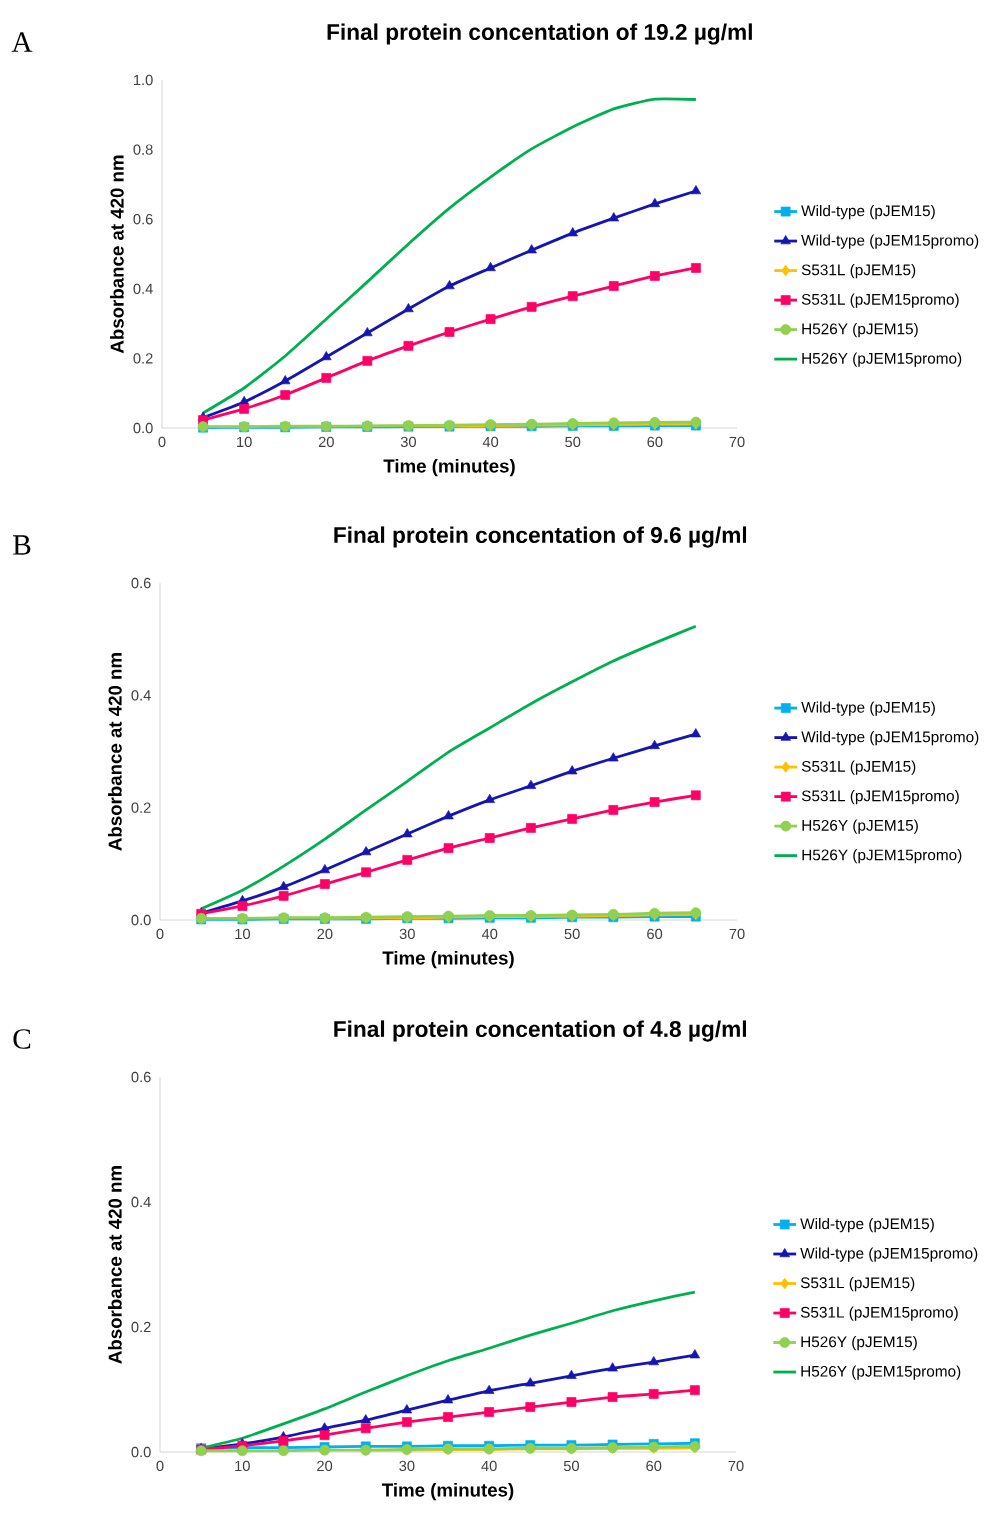 The image size is (1000, 1535). I want to click on y-tick-label: 0.8, so click(143, 149).